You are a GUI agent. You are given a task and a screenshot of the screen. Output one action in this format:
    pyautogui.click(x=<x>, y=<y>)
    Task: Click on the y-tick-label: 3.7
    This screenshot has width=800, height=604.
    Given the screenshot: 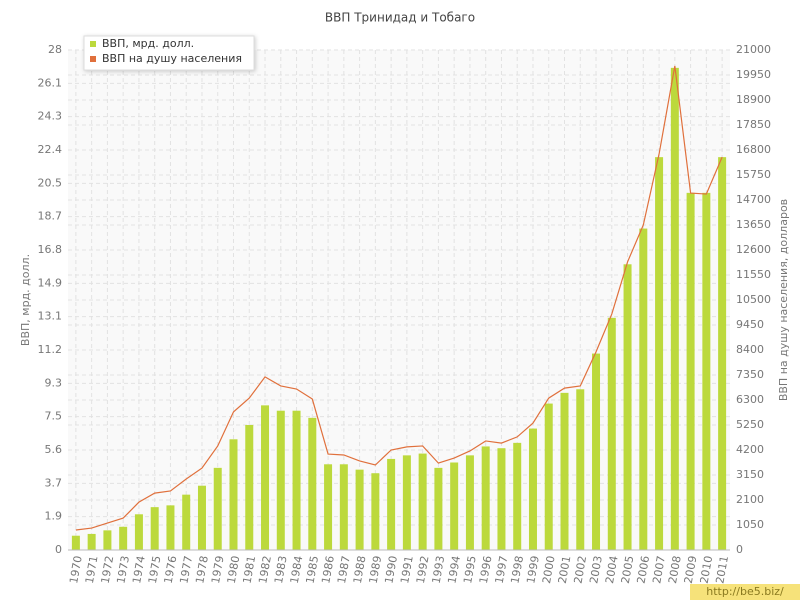 What is the action you would take?
    pyautogui.click(x=54, y=482)
    